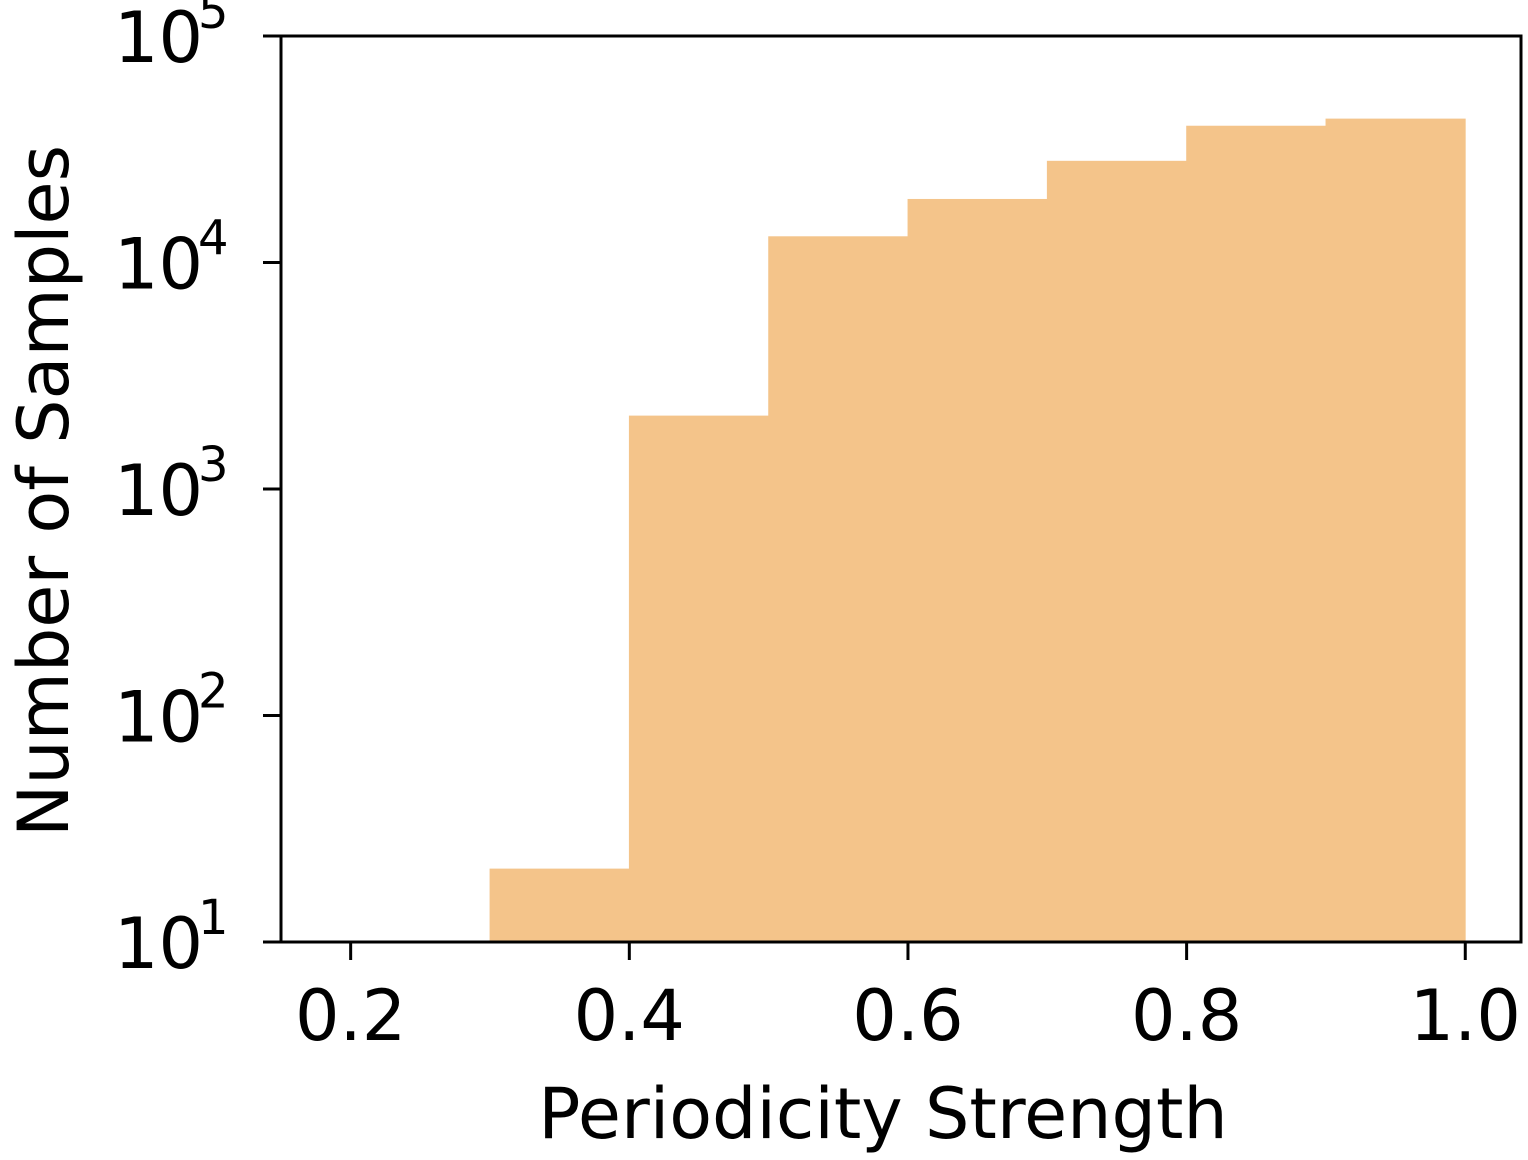  I want to click on x-tick-label: 0.6, so click(907, 1016).